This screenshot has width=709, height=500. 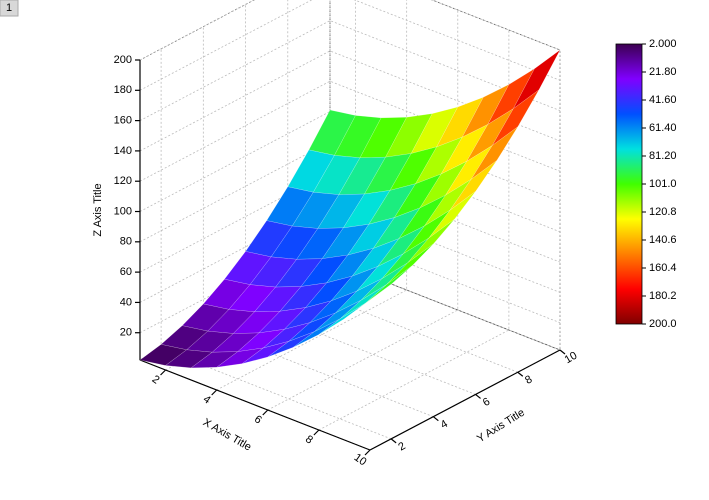 I want to click on z-grid-line, so click(x=350, y=30).